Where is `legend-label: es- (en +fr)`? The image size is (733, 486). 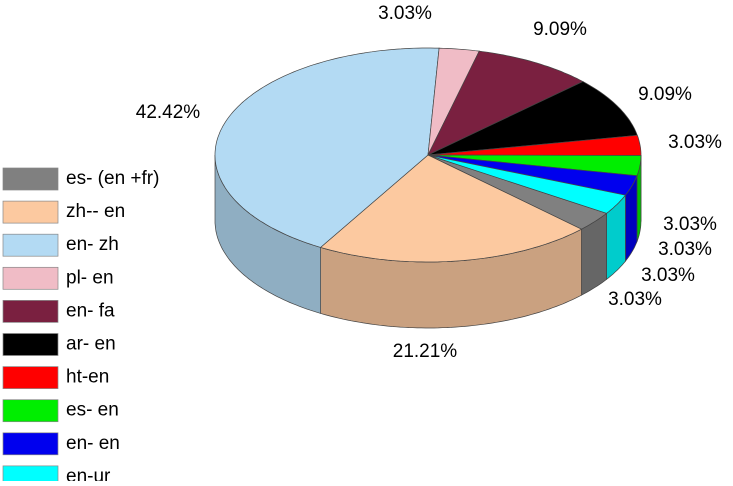
legend-label: es- (en +fr) is located at coordinates (112, 178).